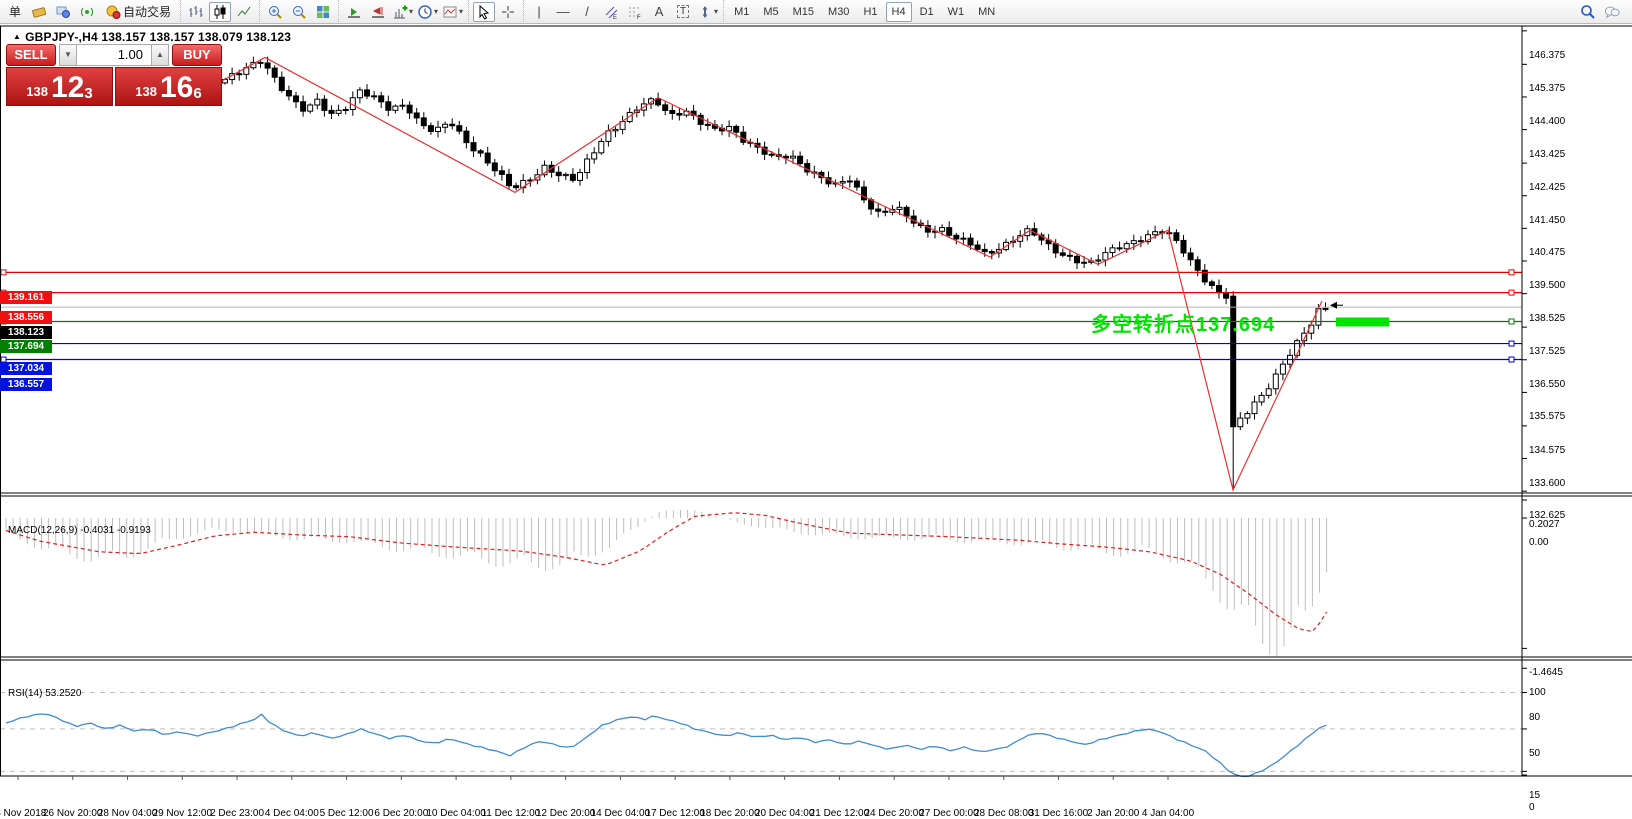 Image resolution: width=1632 pixels, height=819 pixels. I want to click on chart-shift-icon, so click(378, 12).